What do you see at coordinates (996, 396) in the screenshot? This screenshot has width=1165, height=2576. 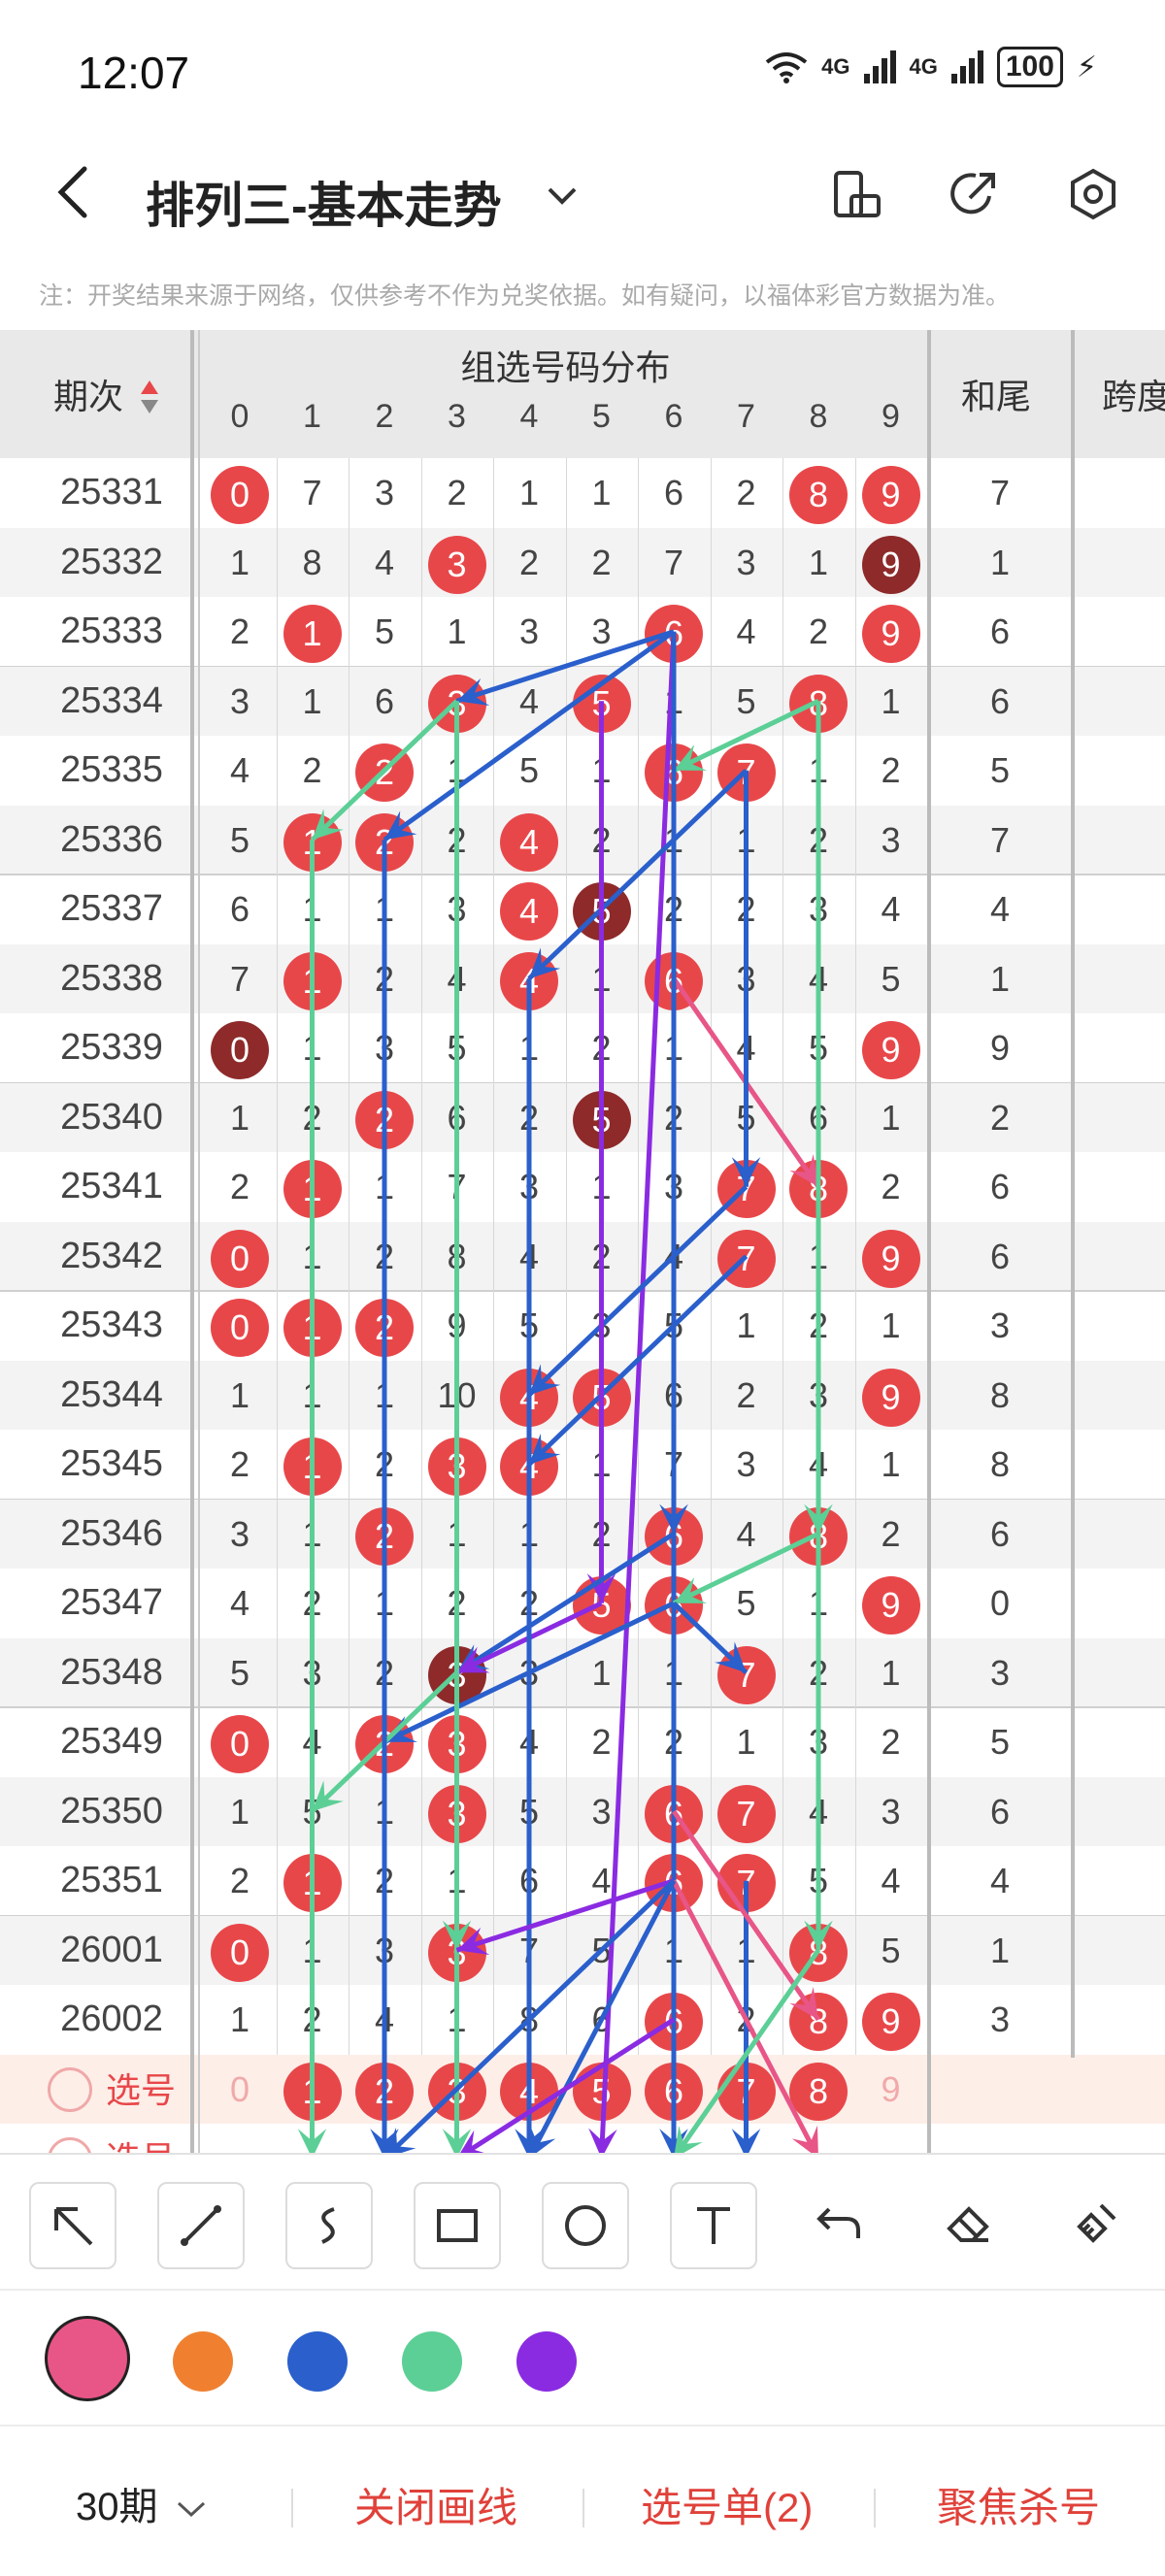 I see `hewei-header: 和尾` at bounding box center [996, 396].